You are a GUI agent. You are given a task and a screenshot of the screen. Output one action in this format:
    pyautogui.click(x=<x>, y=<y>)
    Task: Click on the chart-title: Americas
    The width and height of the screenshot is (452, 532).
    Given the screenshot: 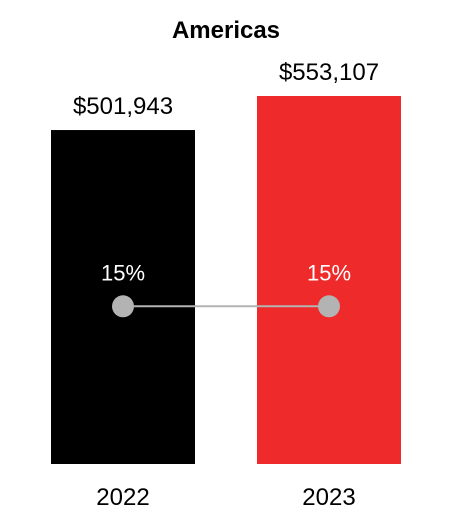 What is the action you would take?
    pyautogui.click(x=226, y=30)
    